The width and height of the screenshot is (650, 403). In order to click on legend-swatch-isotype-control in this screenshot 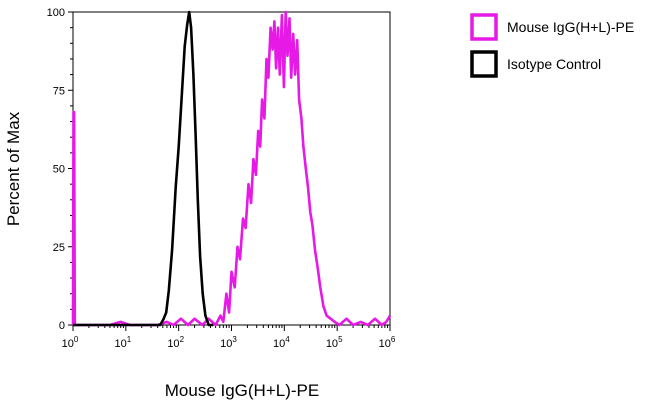, I will do `click(484, 64)`.